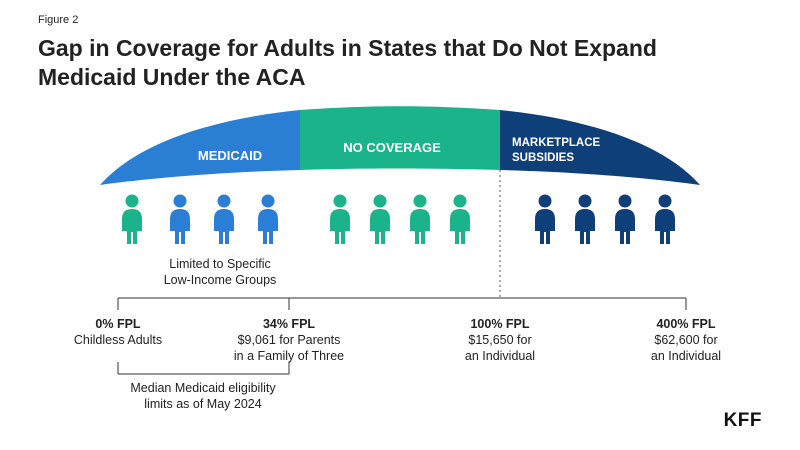 This screenshot has width=800, height=450. I want to click on limited-note-line2: Low-Income Groups, so click(220, 280).